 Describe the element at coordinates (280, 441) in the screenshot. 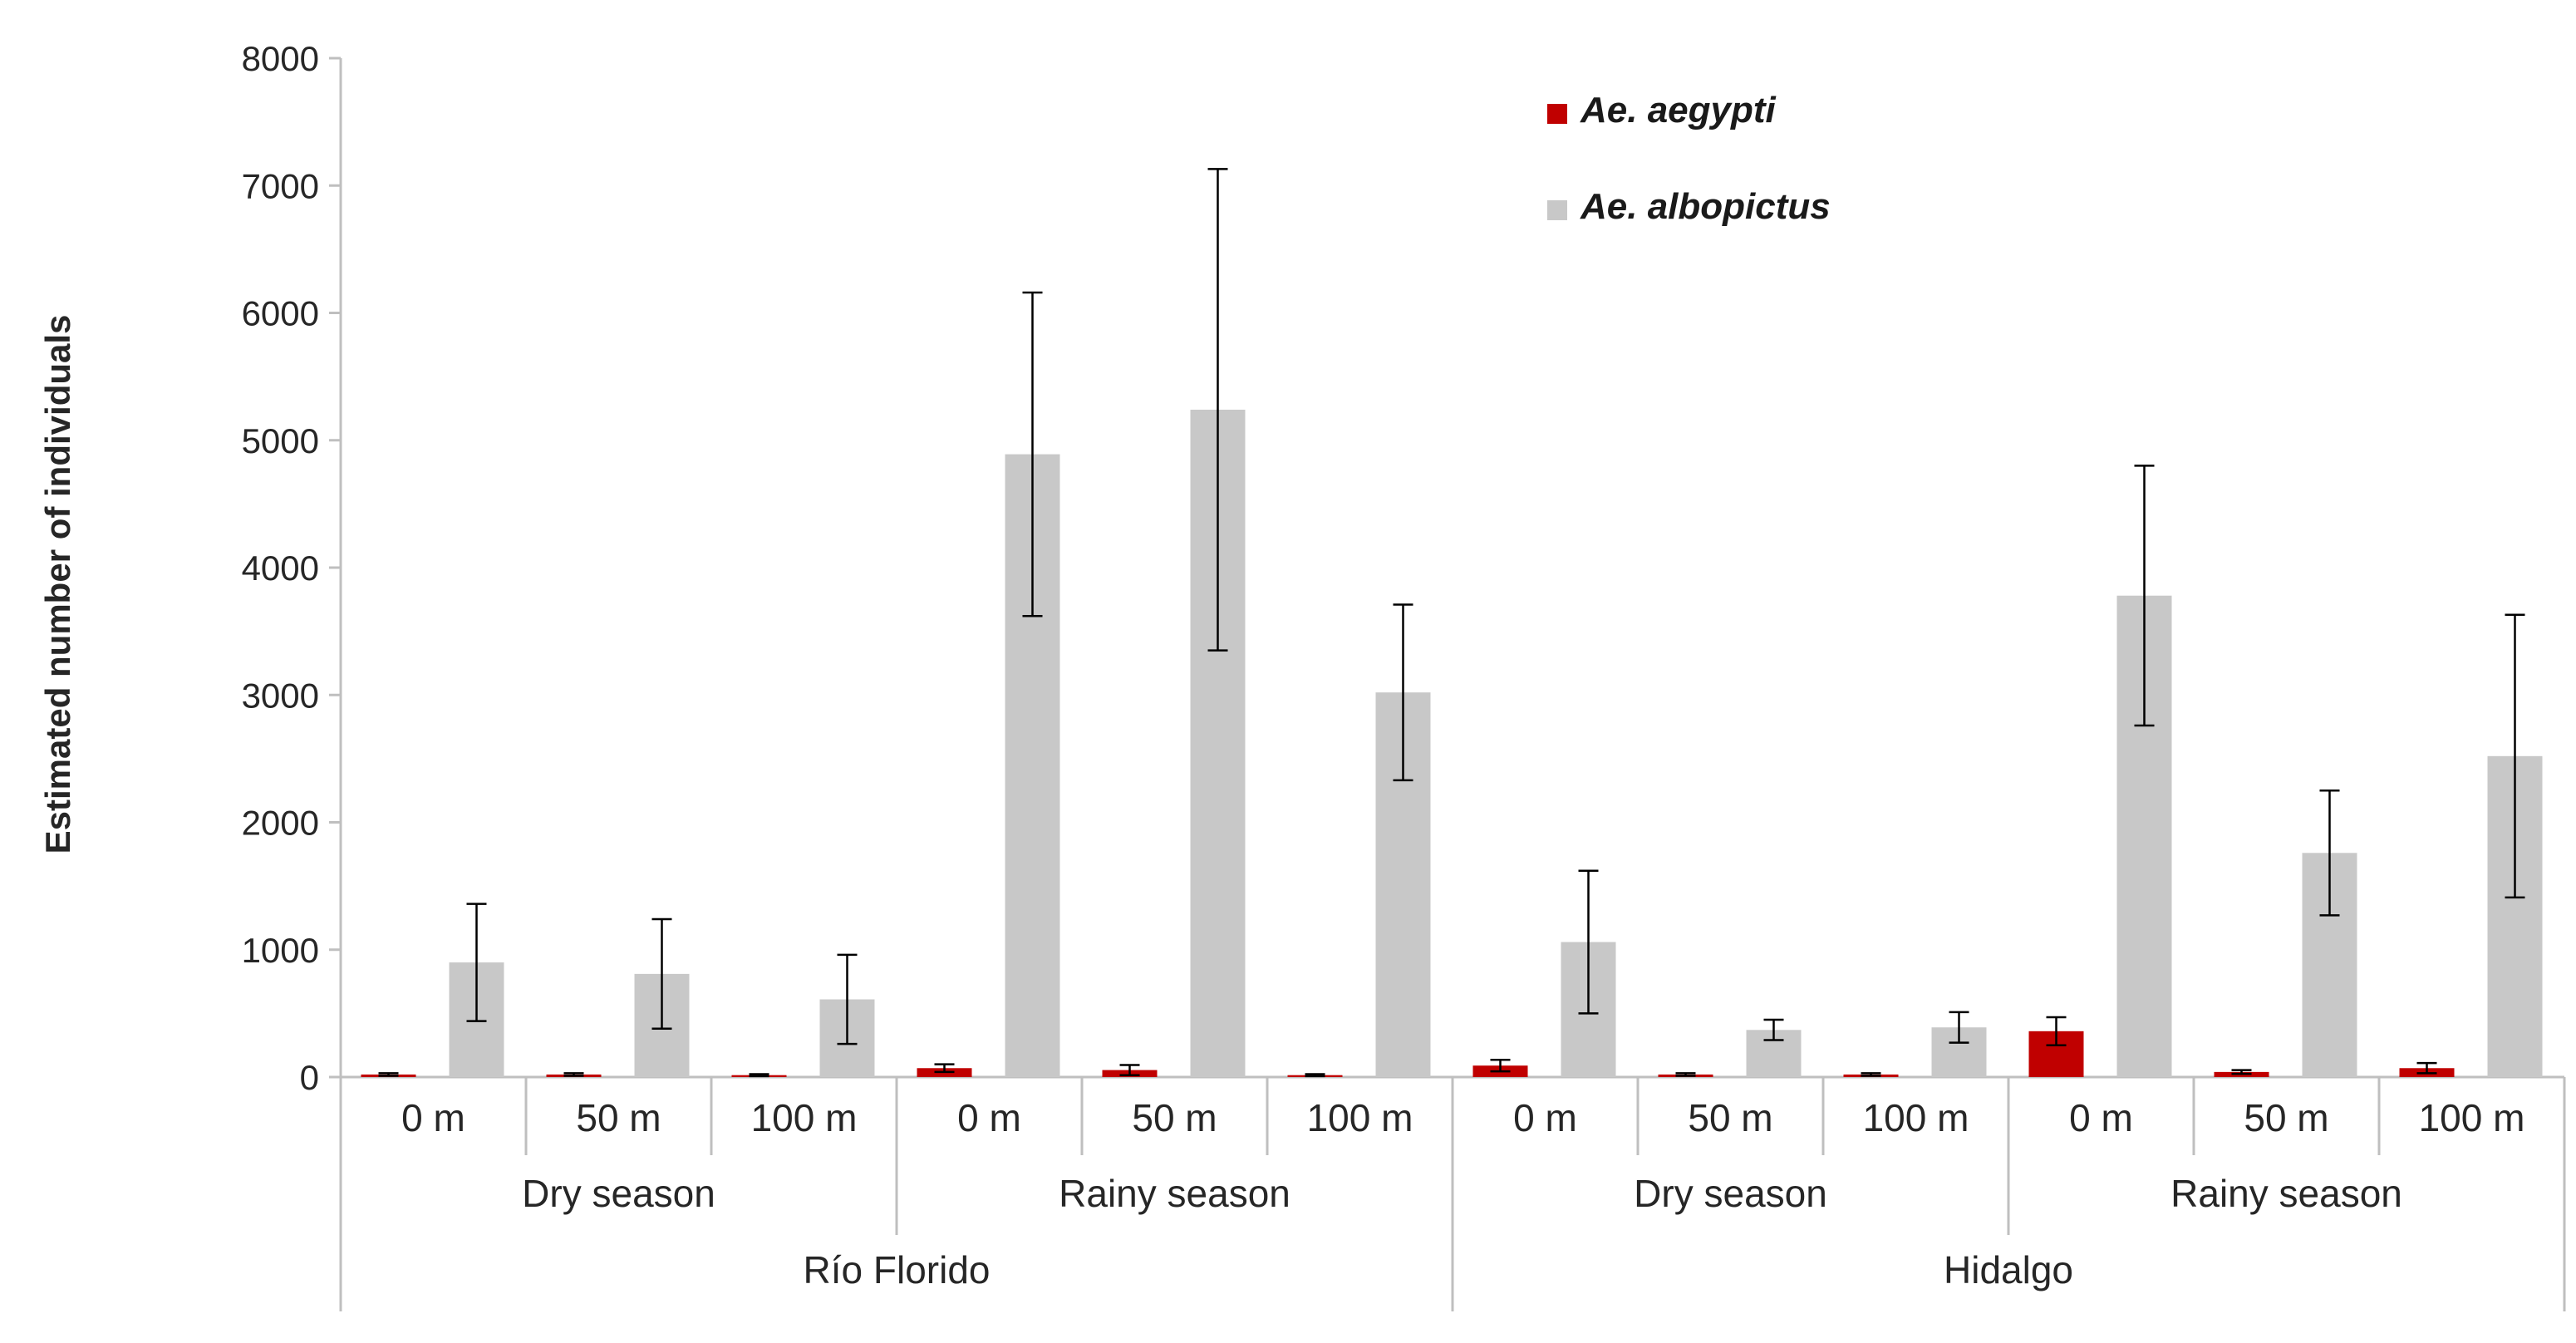

I see `y-tick-label: 5000` at that location.